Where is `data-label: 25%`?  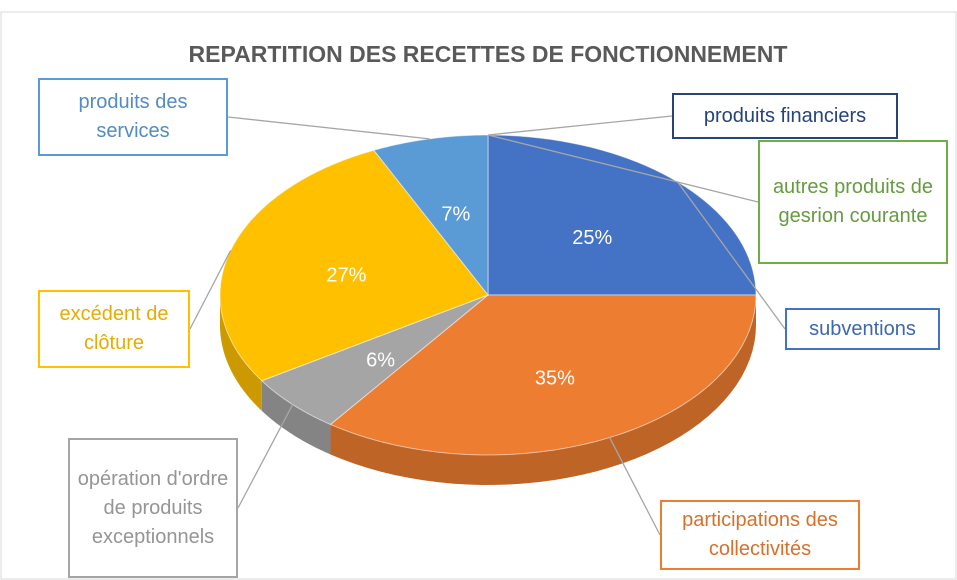
data-label: 25% is located at coordinates (592, 238).